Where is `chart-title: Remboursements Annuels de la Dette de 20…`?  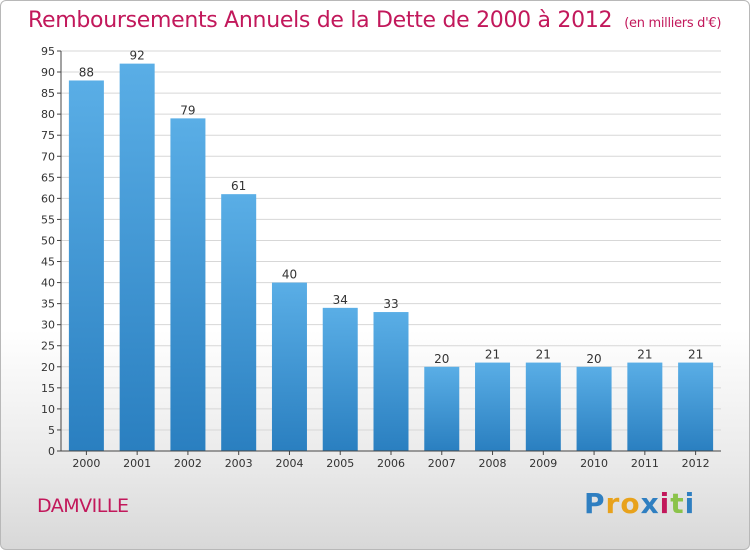 chart-title: Remboursements Annuels de la Dette de 20… is located at coordinates (374, 20).